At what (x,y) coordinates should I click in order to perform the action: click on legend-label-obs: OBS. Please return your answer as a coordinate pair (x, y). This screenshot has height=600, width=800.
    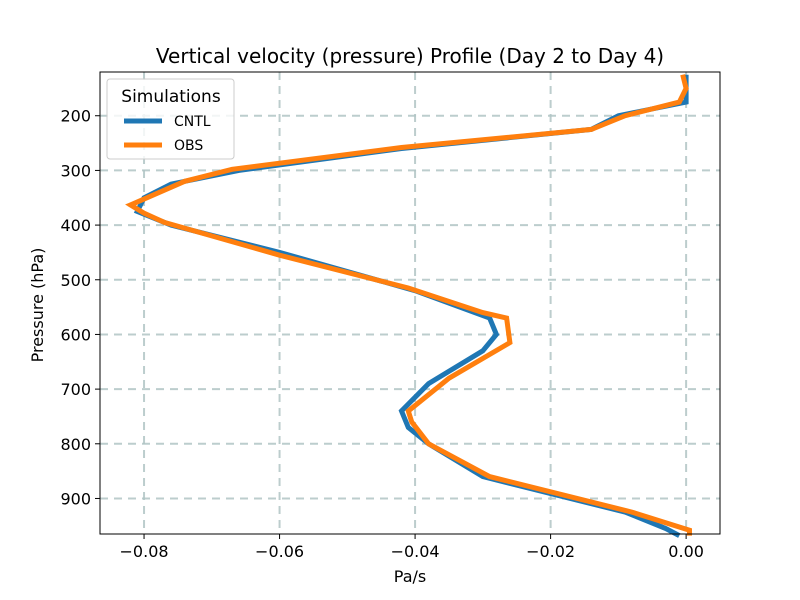
    Looking at the image, I should click on (188, 146).